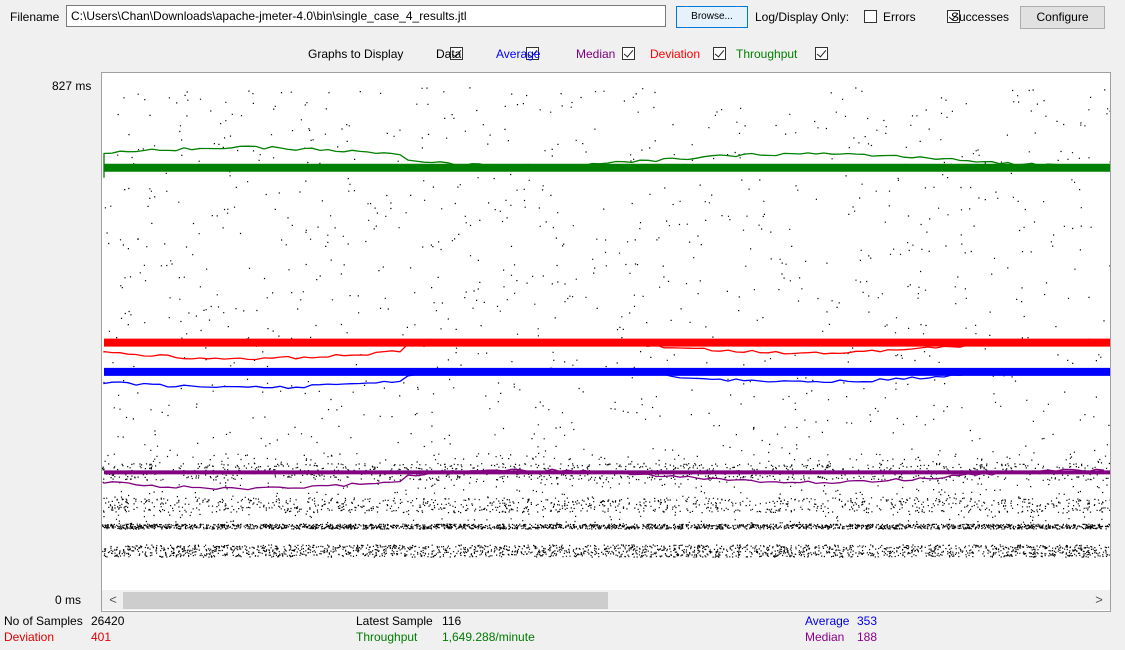 This screenshot has height=650, width=1125. Describe the element at coordinates (101, 637) in the screenshot. I see `deviation-stat-value: 401` at that location.